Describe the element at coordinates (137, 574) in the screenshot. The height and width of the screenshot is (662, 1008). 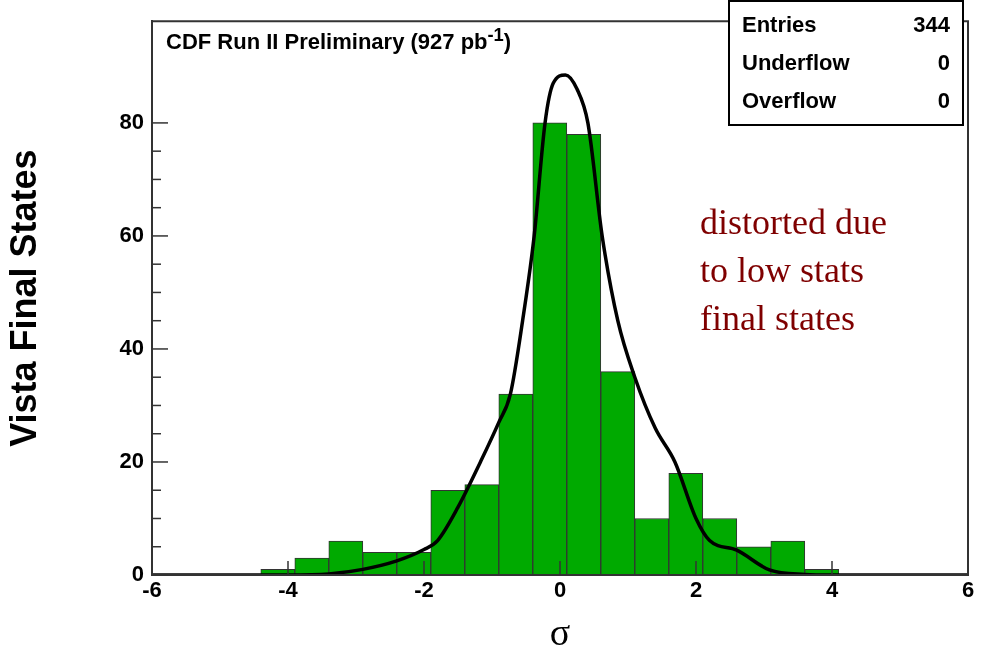
I see `y-tick-label: 0` at that location.